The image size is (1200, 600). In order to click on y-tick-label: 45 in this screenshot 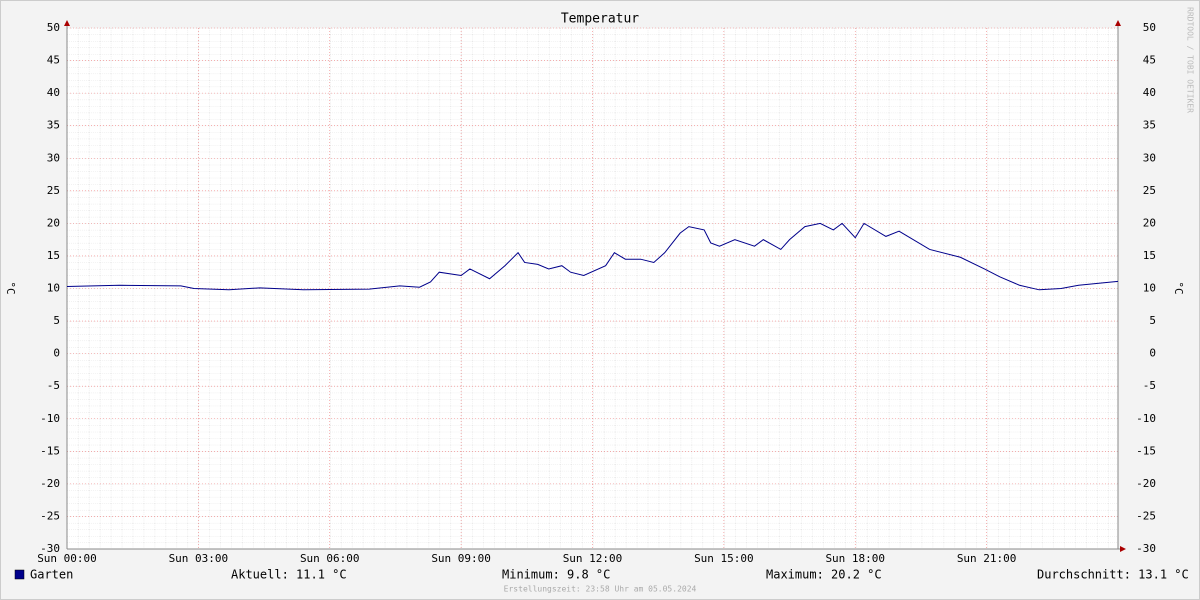, I will do `click(53, 60)`.